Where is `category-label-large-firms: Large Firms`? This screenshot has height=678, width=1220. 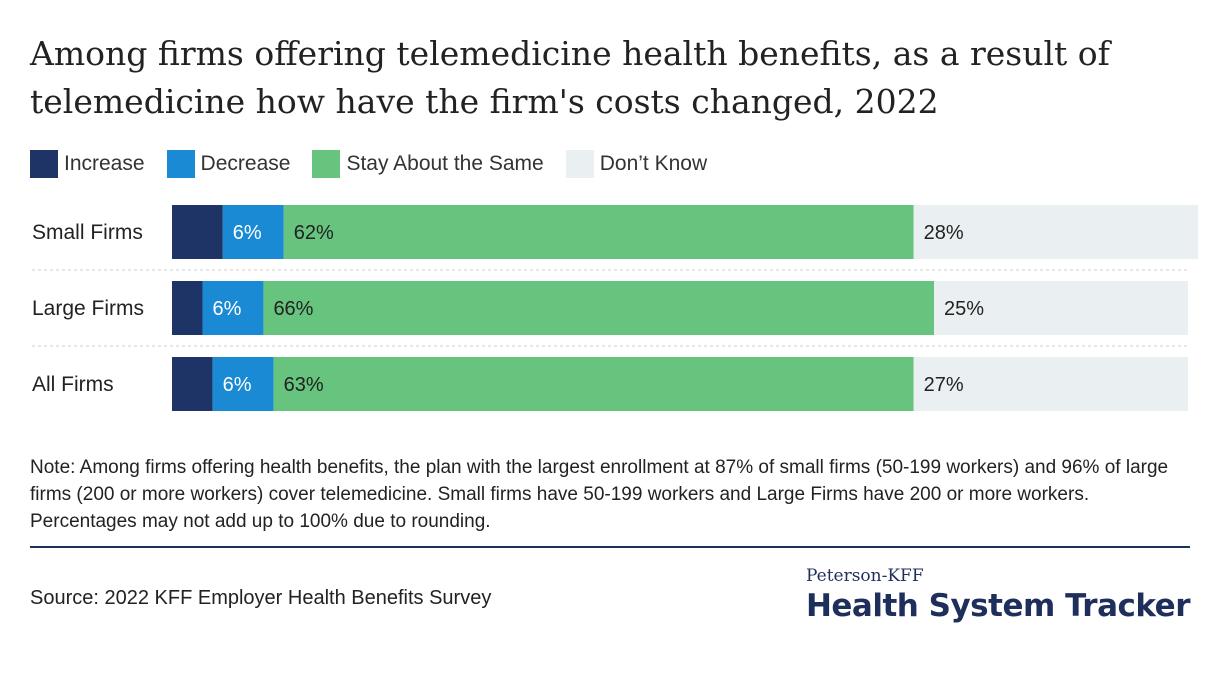 category-label-large-firms: Large Firms is located at coordinates (88, 308).